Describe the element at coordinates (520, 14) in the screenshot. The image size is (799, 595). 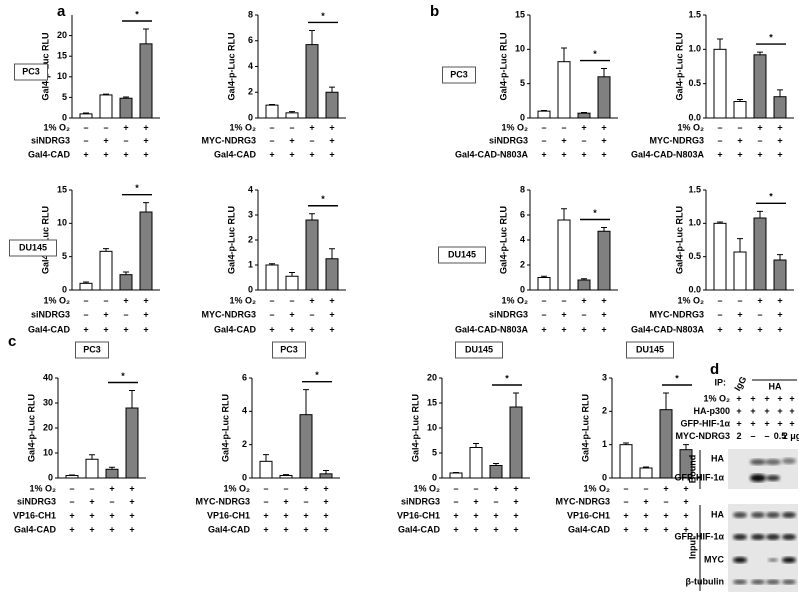
I see `y-tick-label: 15` at that location.